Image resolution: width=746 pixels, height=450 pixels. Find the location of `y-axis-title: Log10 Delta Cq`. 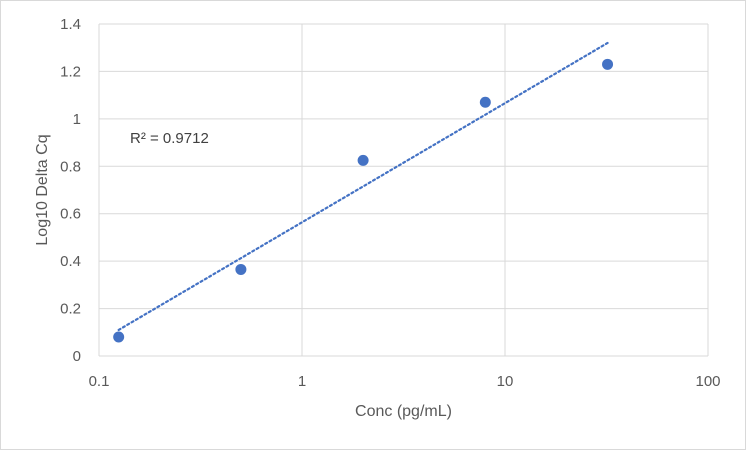

y-axis-title: Log10 Delta Cq is located at coordinates (42, 189).